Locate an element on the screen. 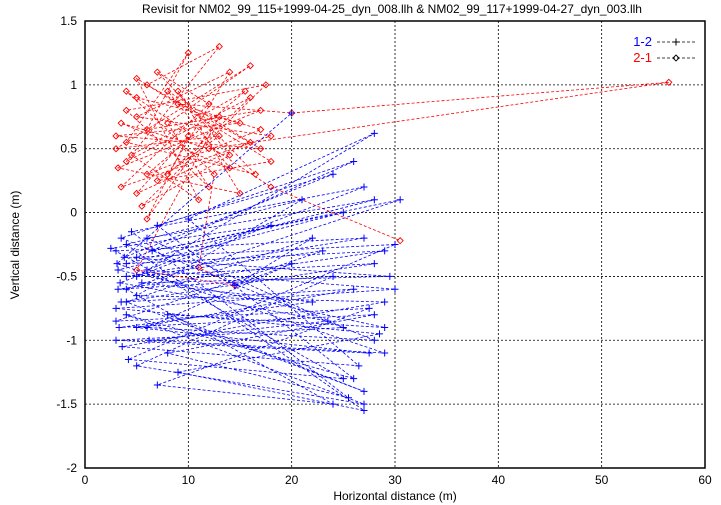  y-tick-label: -0.5 is located at coordinates (66, 276).